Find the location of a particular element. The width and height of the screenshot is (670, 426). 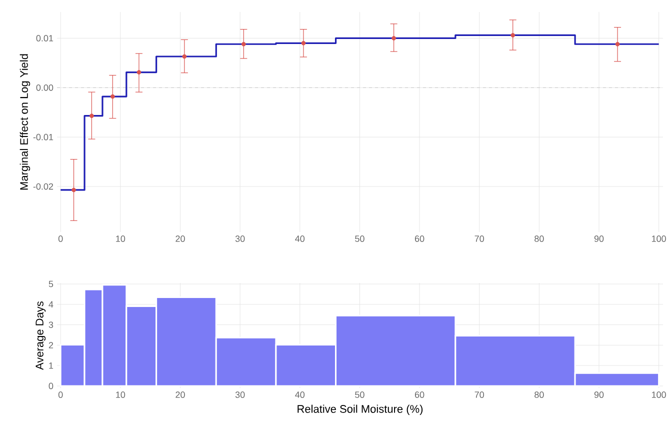

y-tick-label: -0.01 is located at coordinates (43, 137).